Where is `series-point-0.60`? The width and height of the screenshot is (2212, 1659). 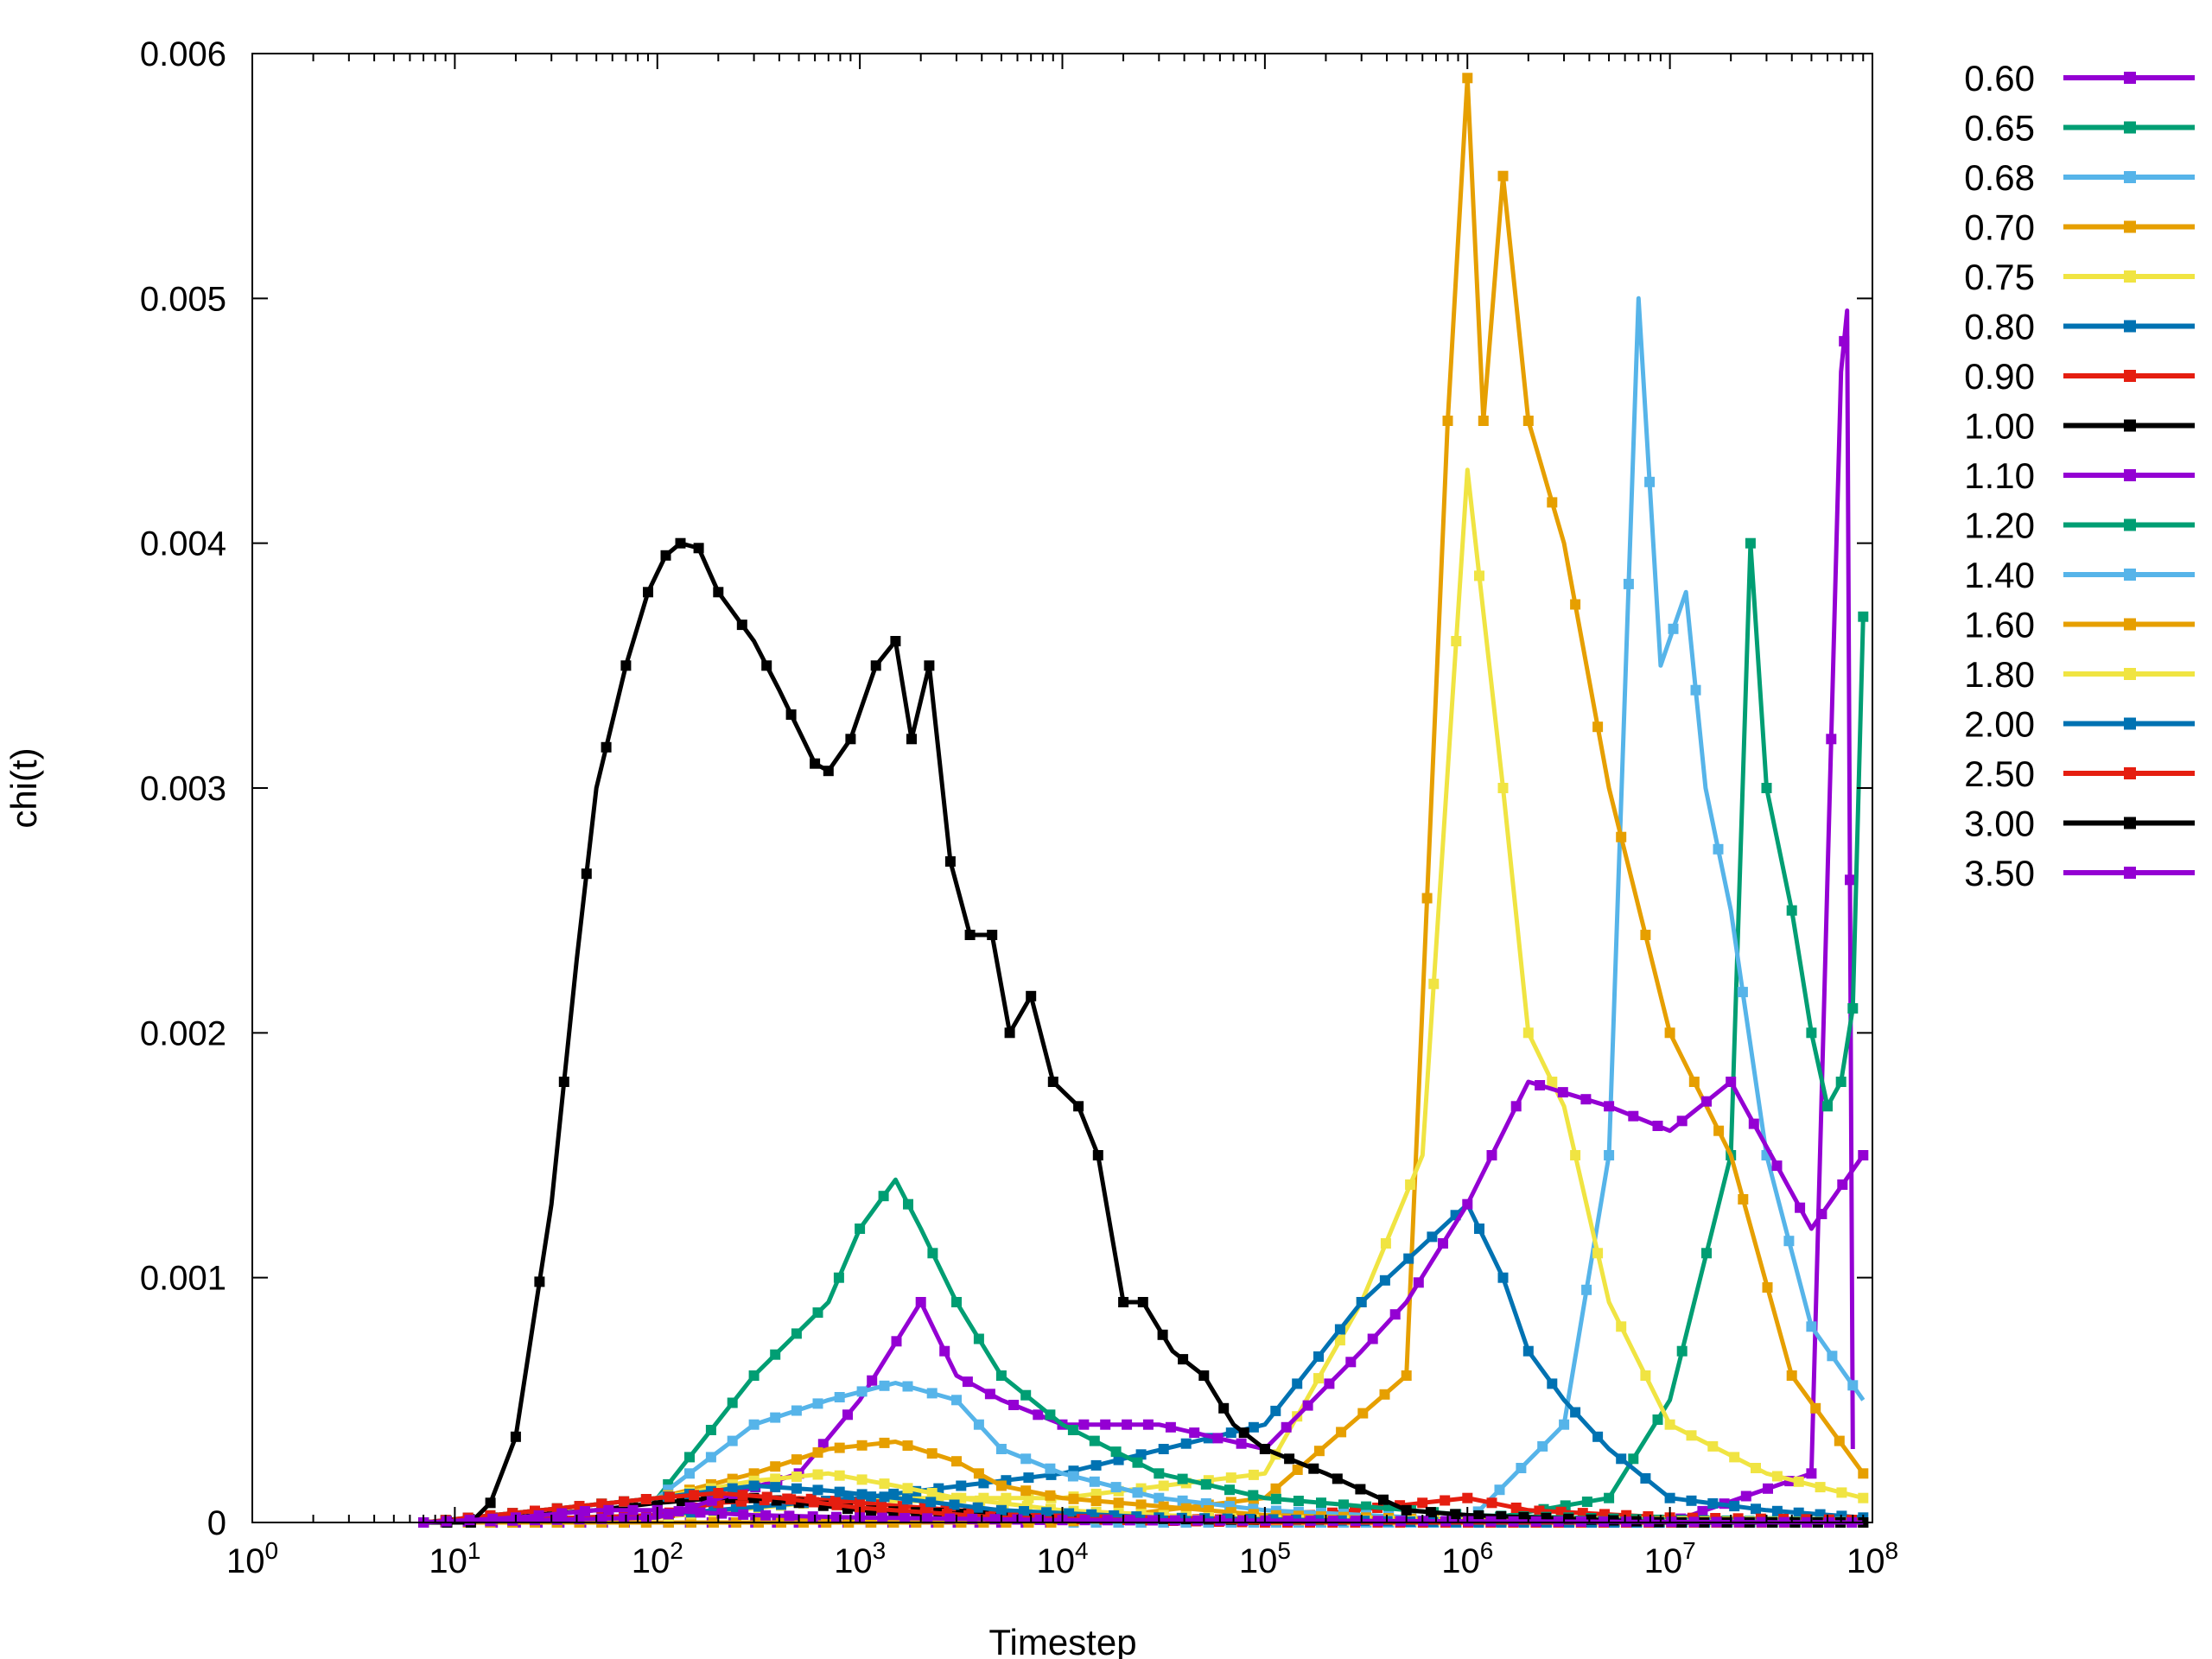
series-point-0.60 is located at coordinates (1702, 1510).